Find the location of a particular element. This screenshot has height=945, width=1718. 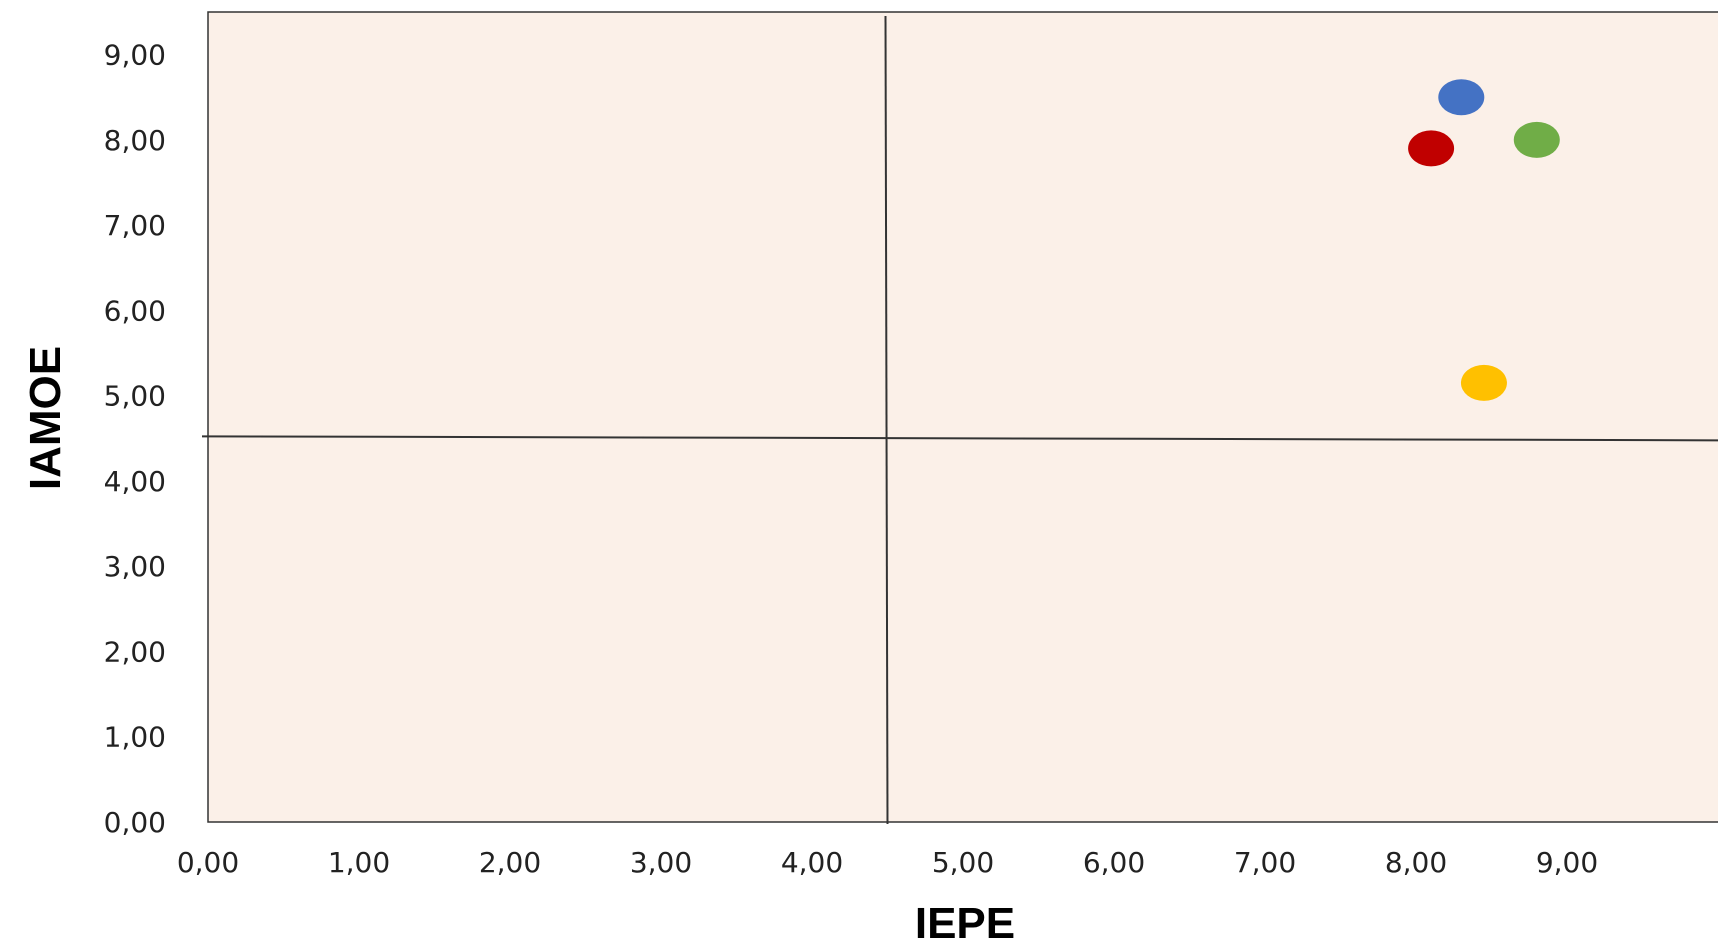

y-tick-label: 3,00 is located at coordinates (135, 566).